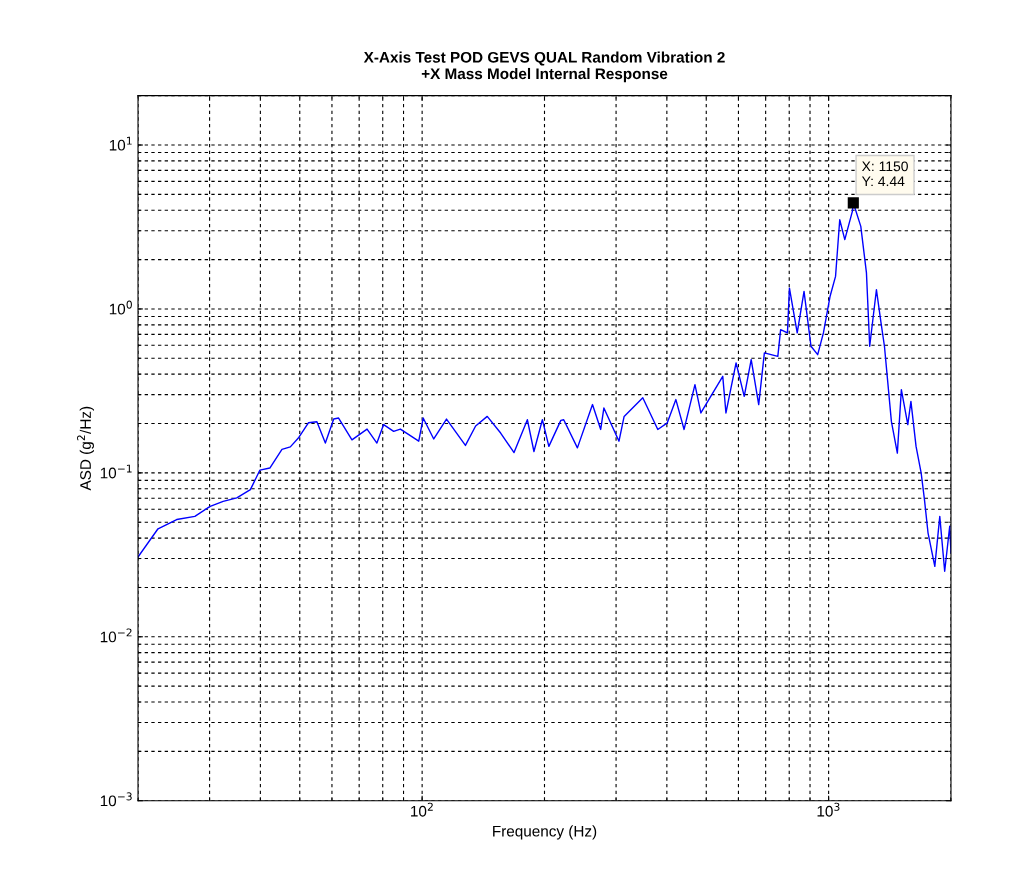 The height and width of the screenshot is (869, 1033). Describe the element at coordinates (116, 799) in the screenshot. I see `y-tick-label: 10$^{−3}$` at that location.